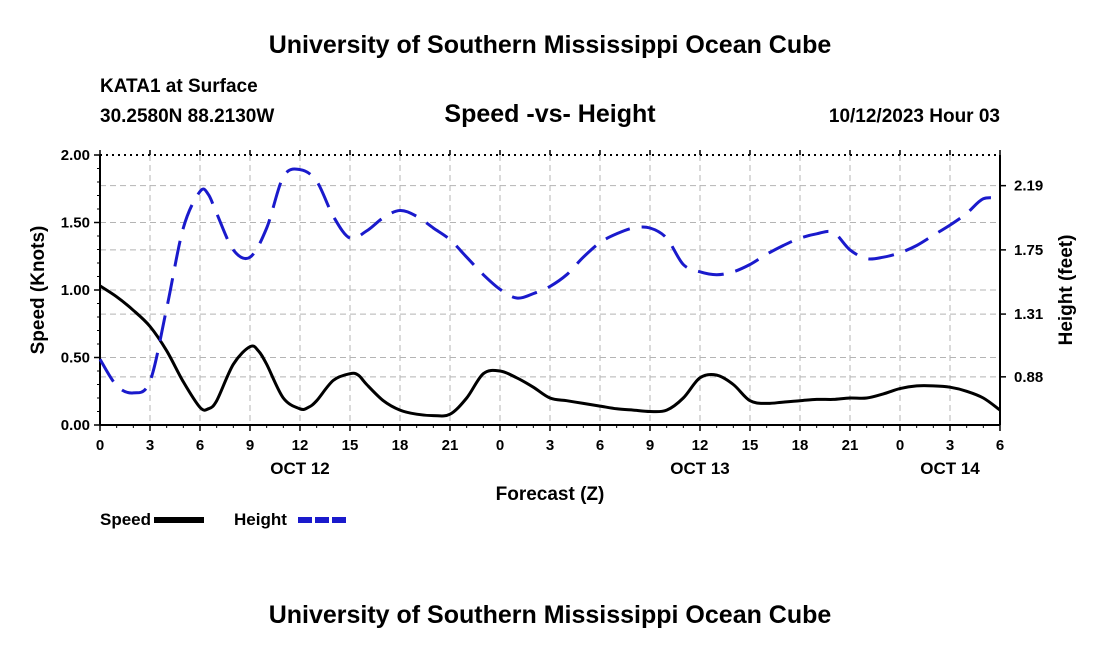 The height and width of the screenshot is (650, 1100). Describe the element at coordinates (260, 519) in the screenshot. I see `legend-label-height: Height` at that location.